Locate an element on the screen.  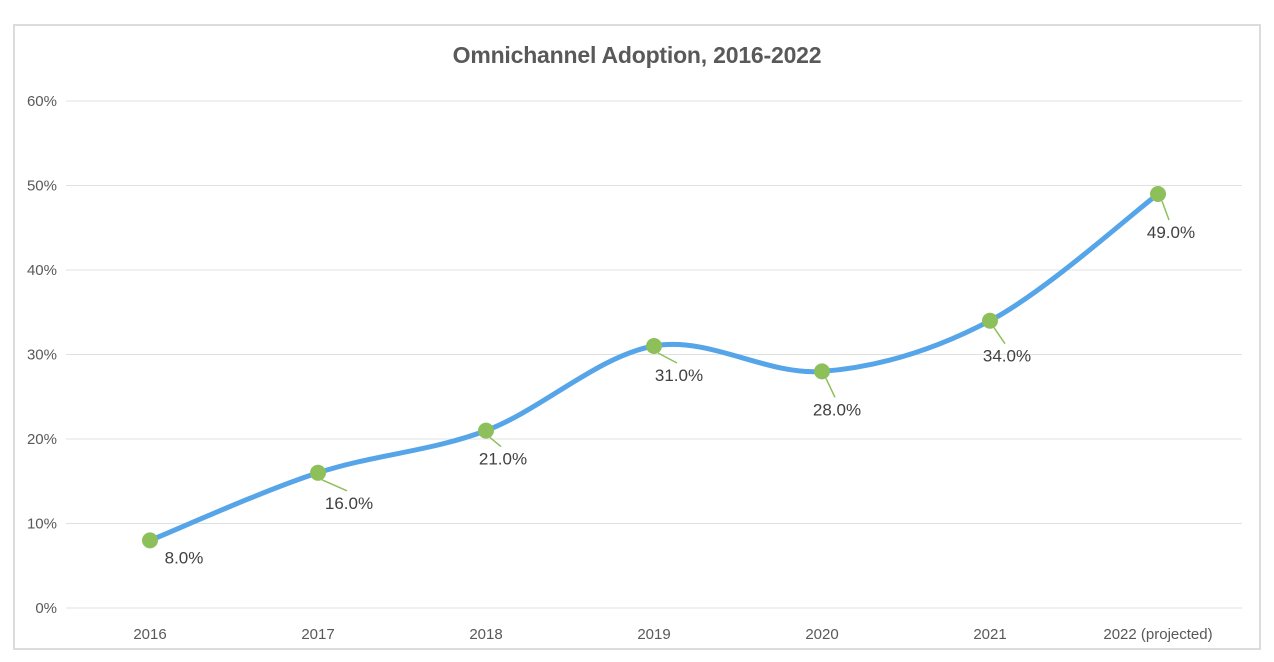
x-axis-tick-label: 2020 is located at coordinates (821, 634).